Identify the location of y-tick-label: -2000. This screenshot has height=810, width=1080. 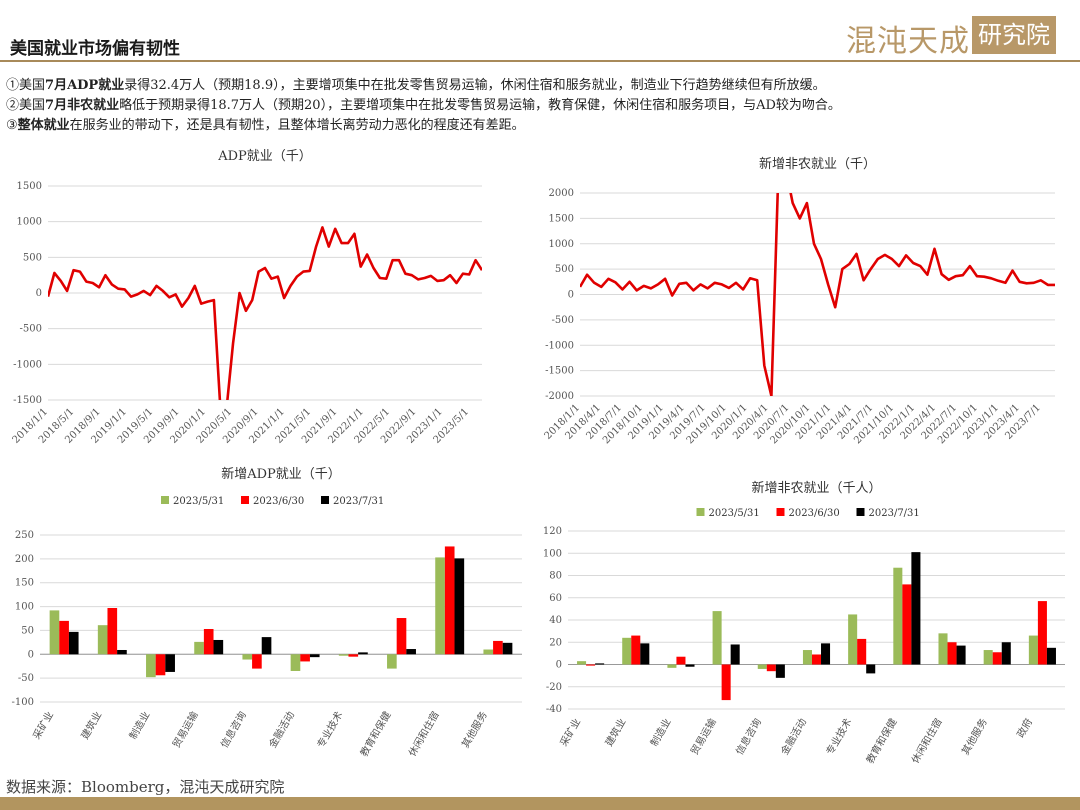
(559, 396).